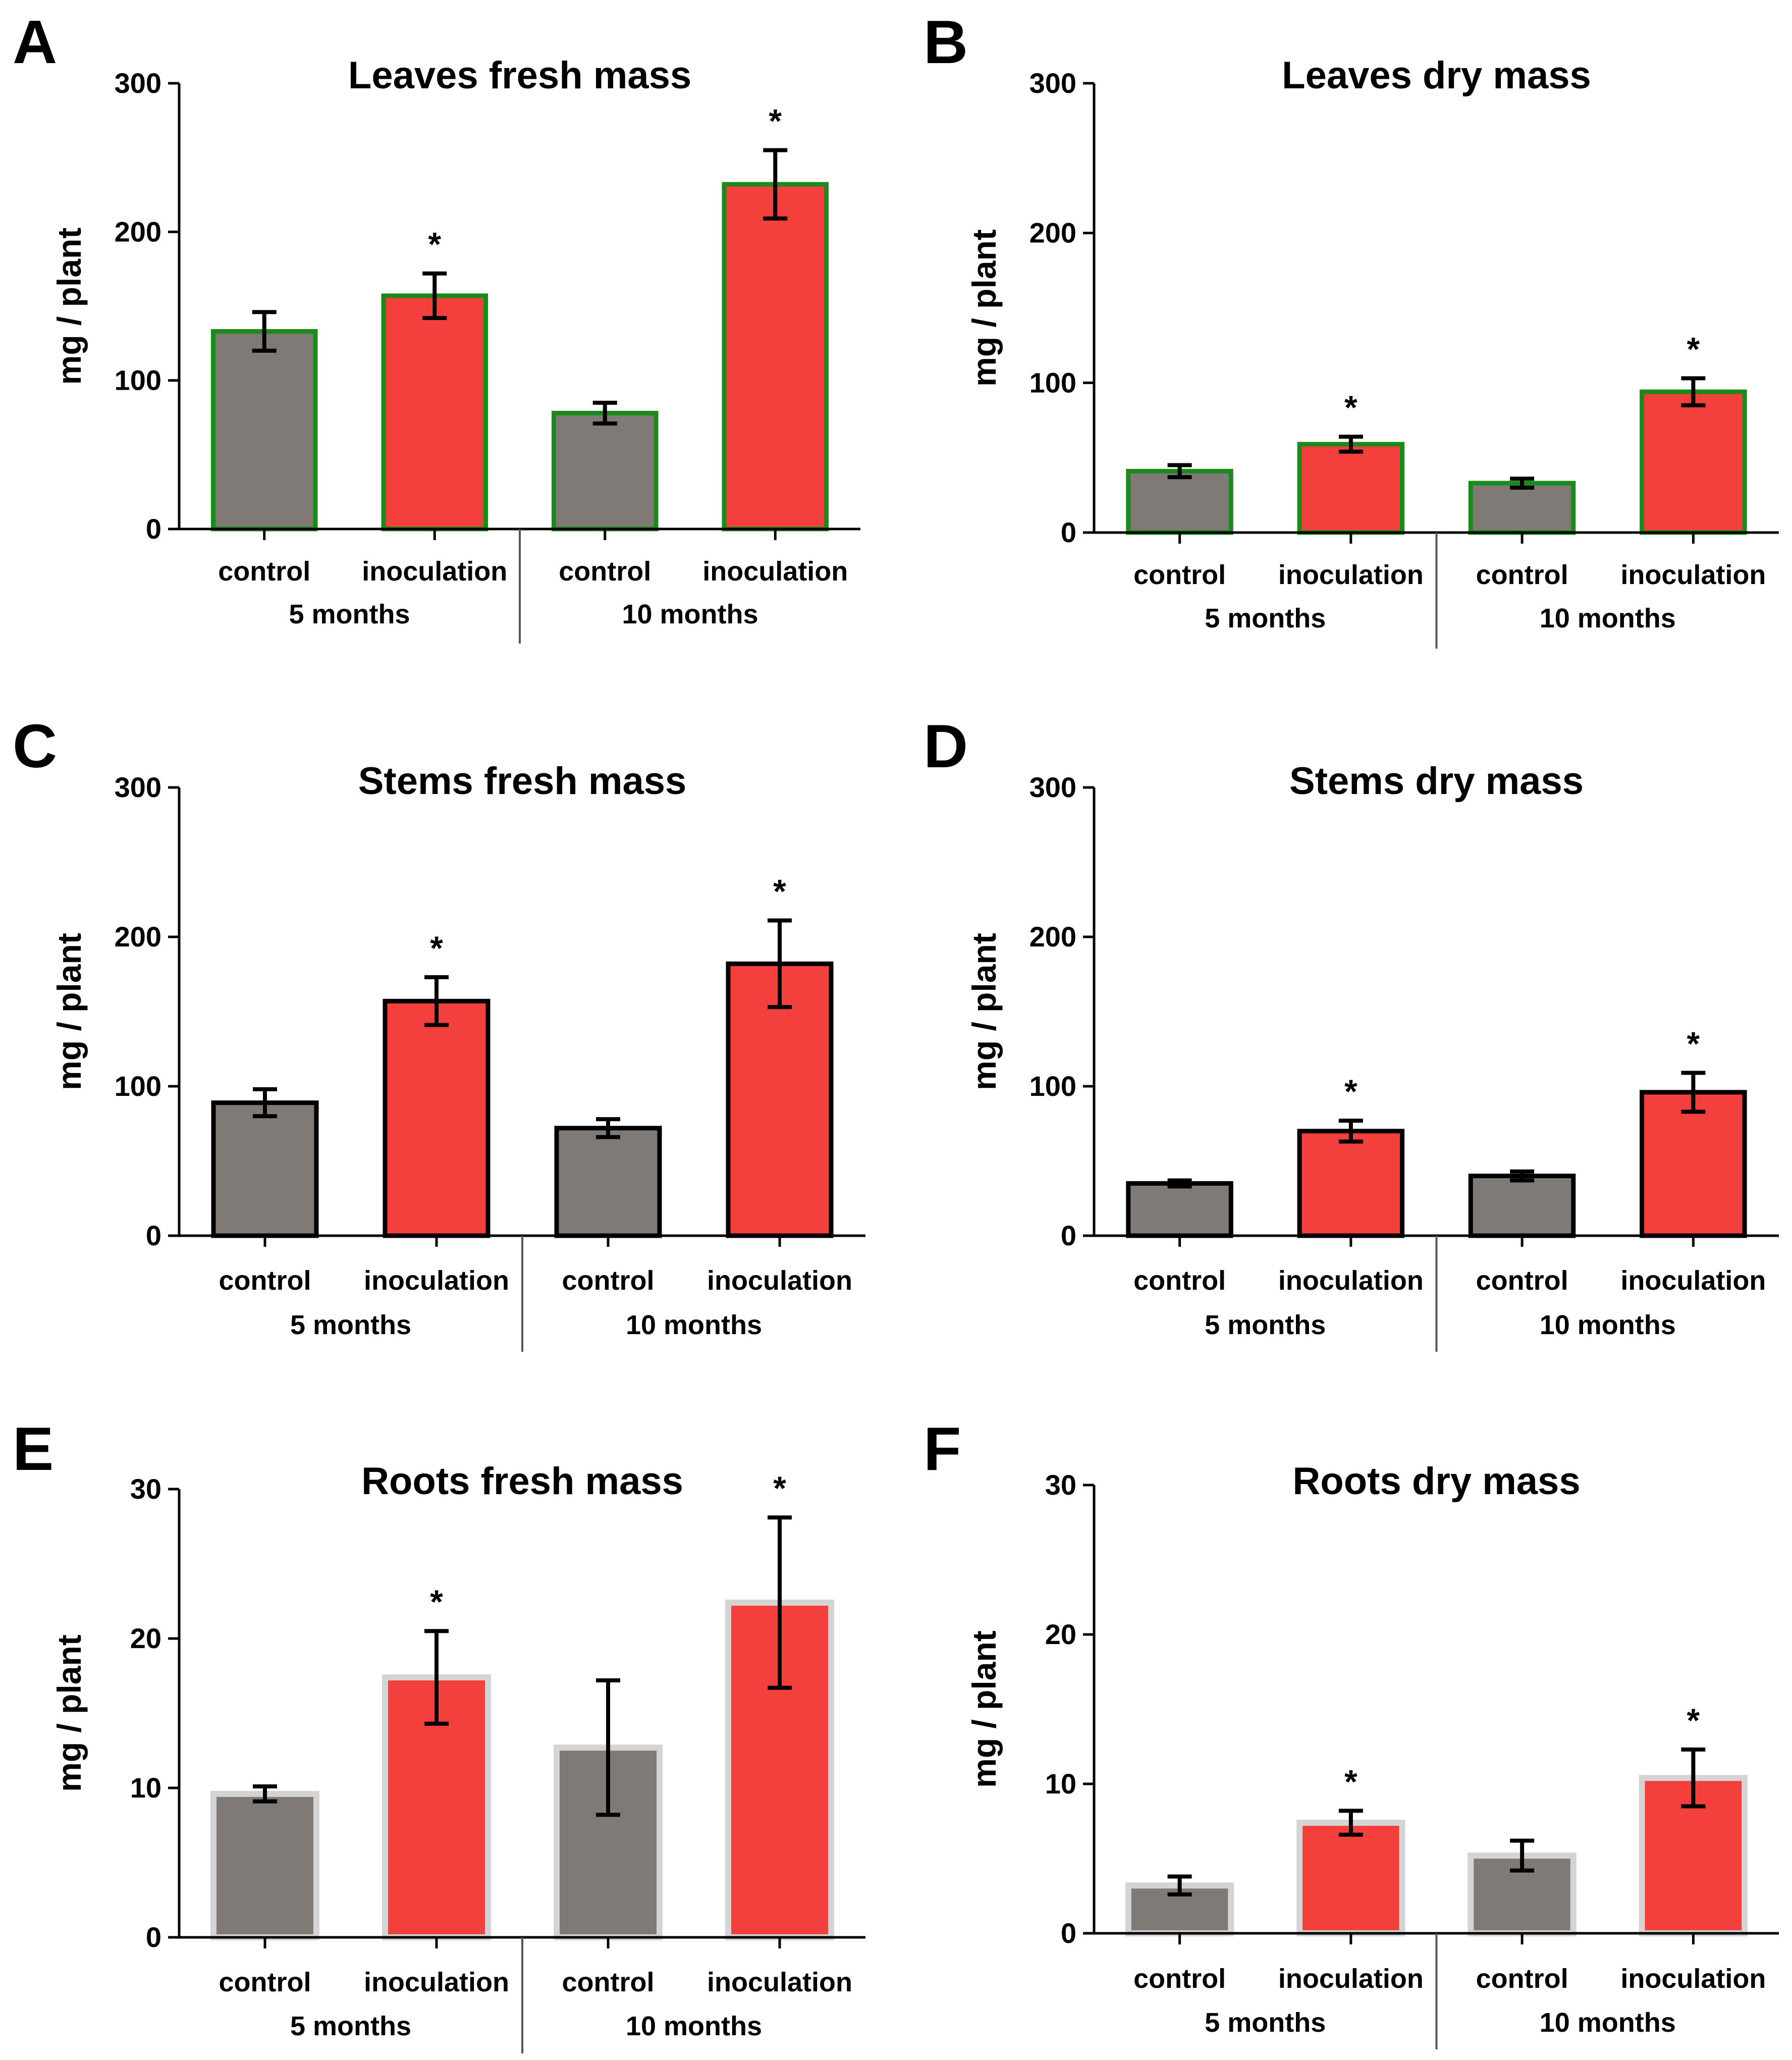  What do you see at coordinates (946, 746) in the screenshot?
I see `panel-letter: D` at bounding box center [946, 746].